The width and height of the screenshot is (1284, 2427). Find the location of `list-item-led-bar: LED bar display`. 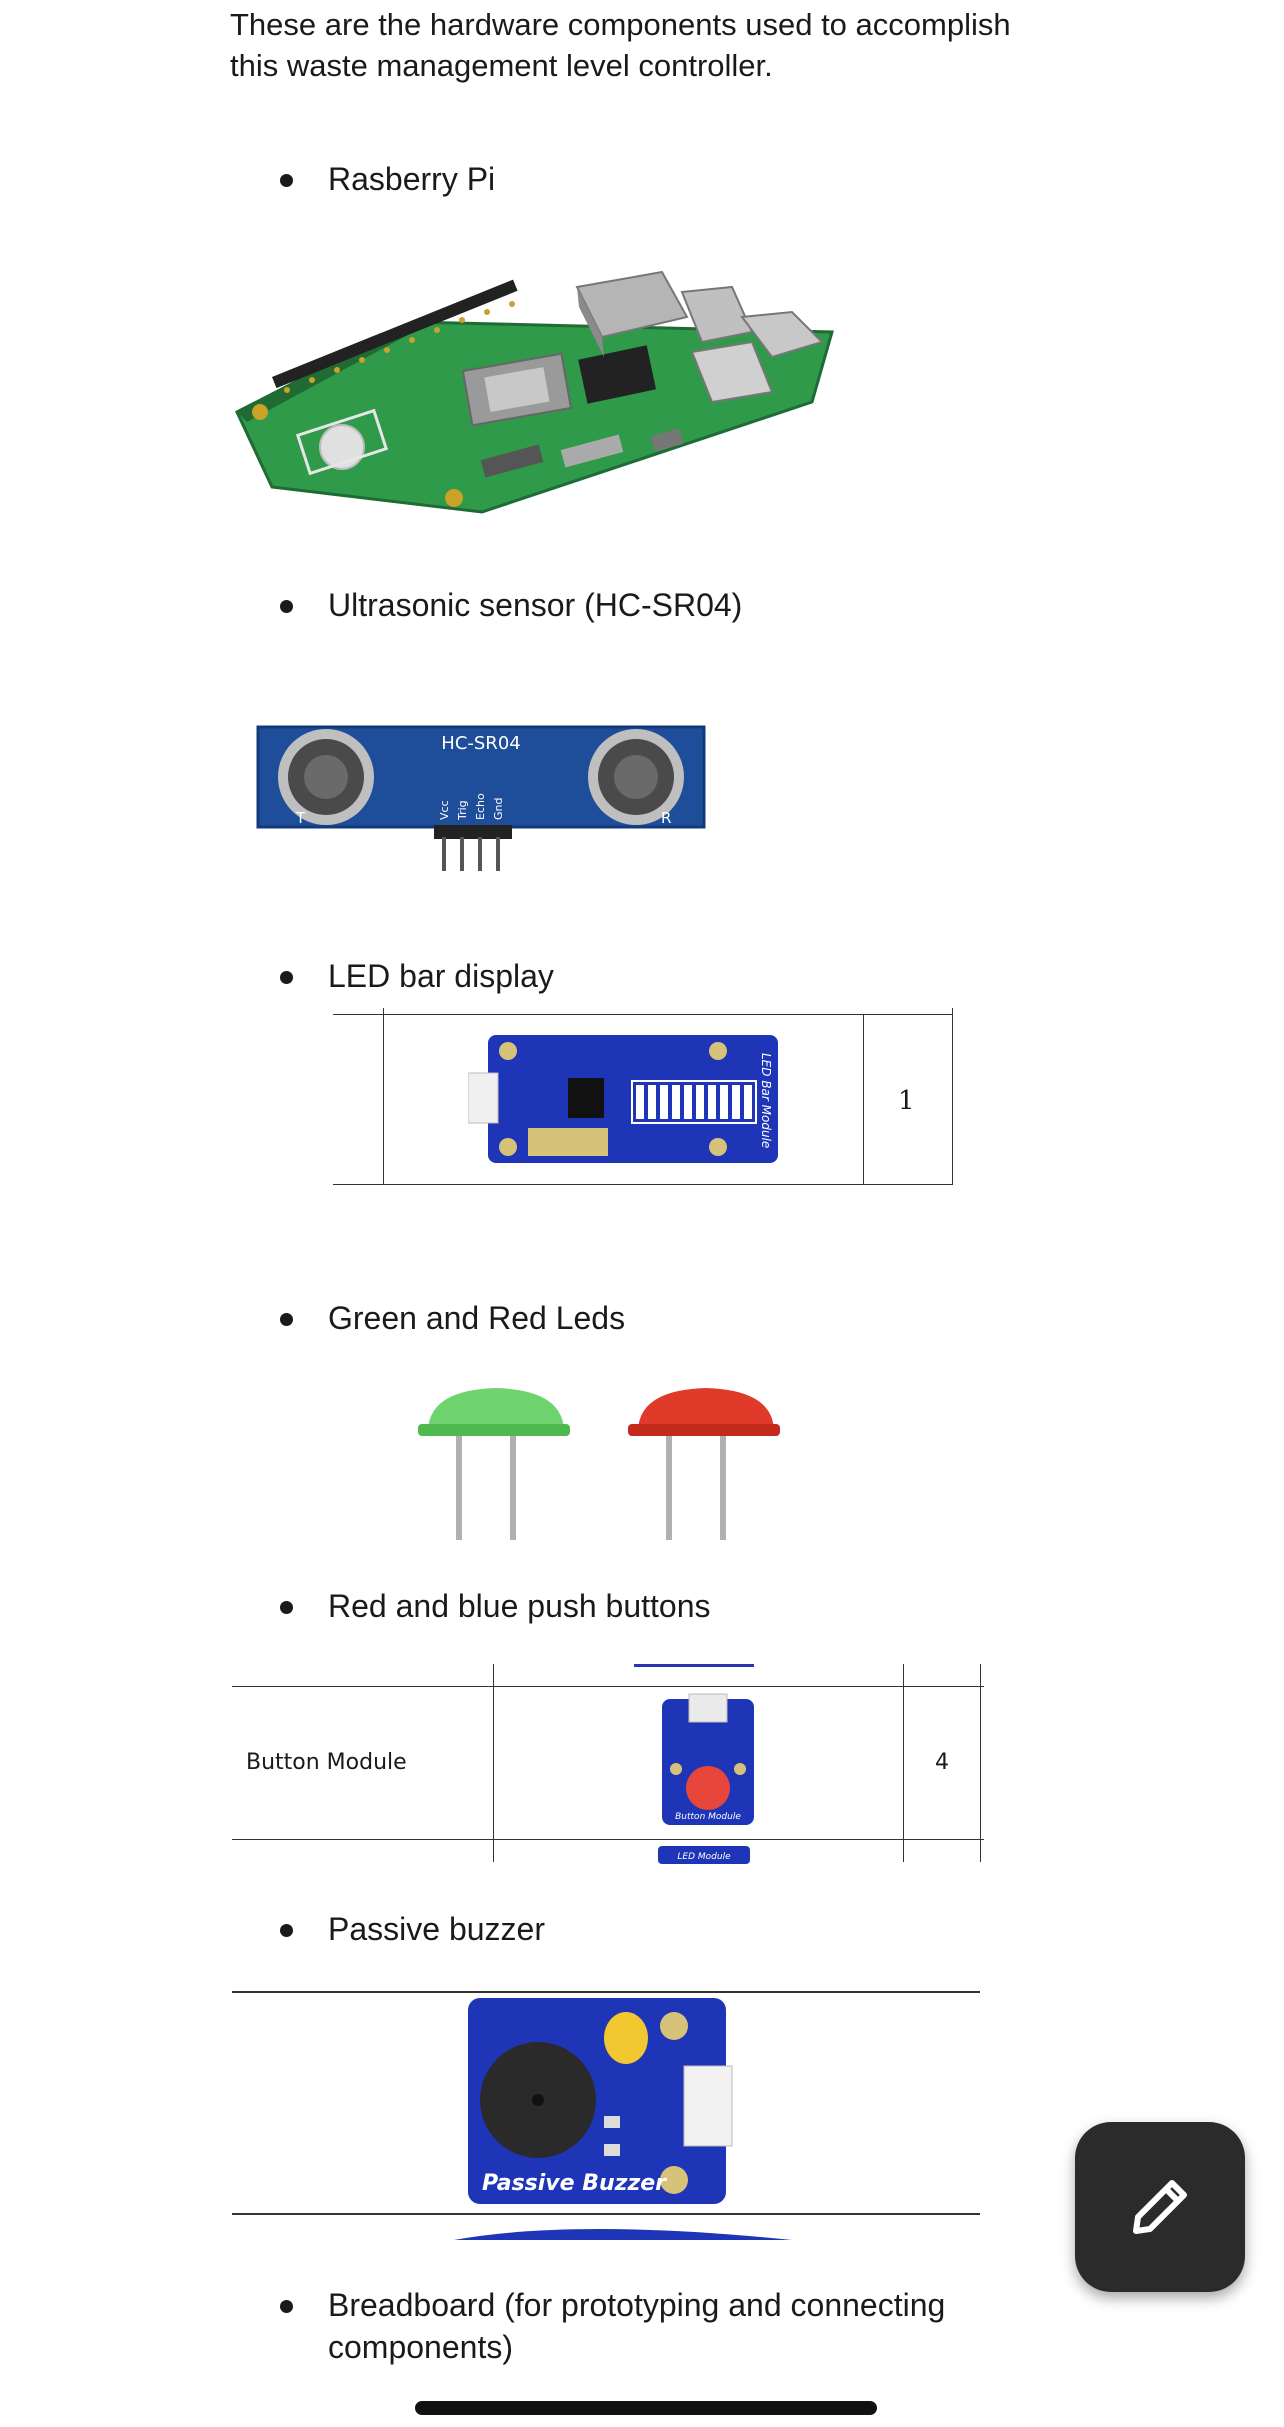

list-item-led-bar: LED bar display is located at coordinates (417, 976).